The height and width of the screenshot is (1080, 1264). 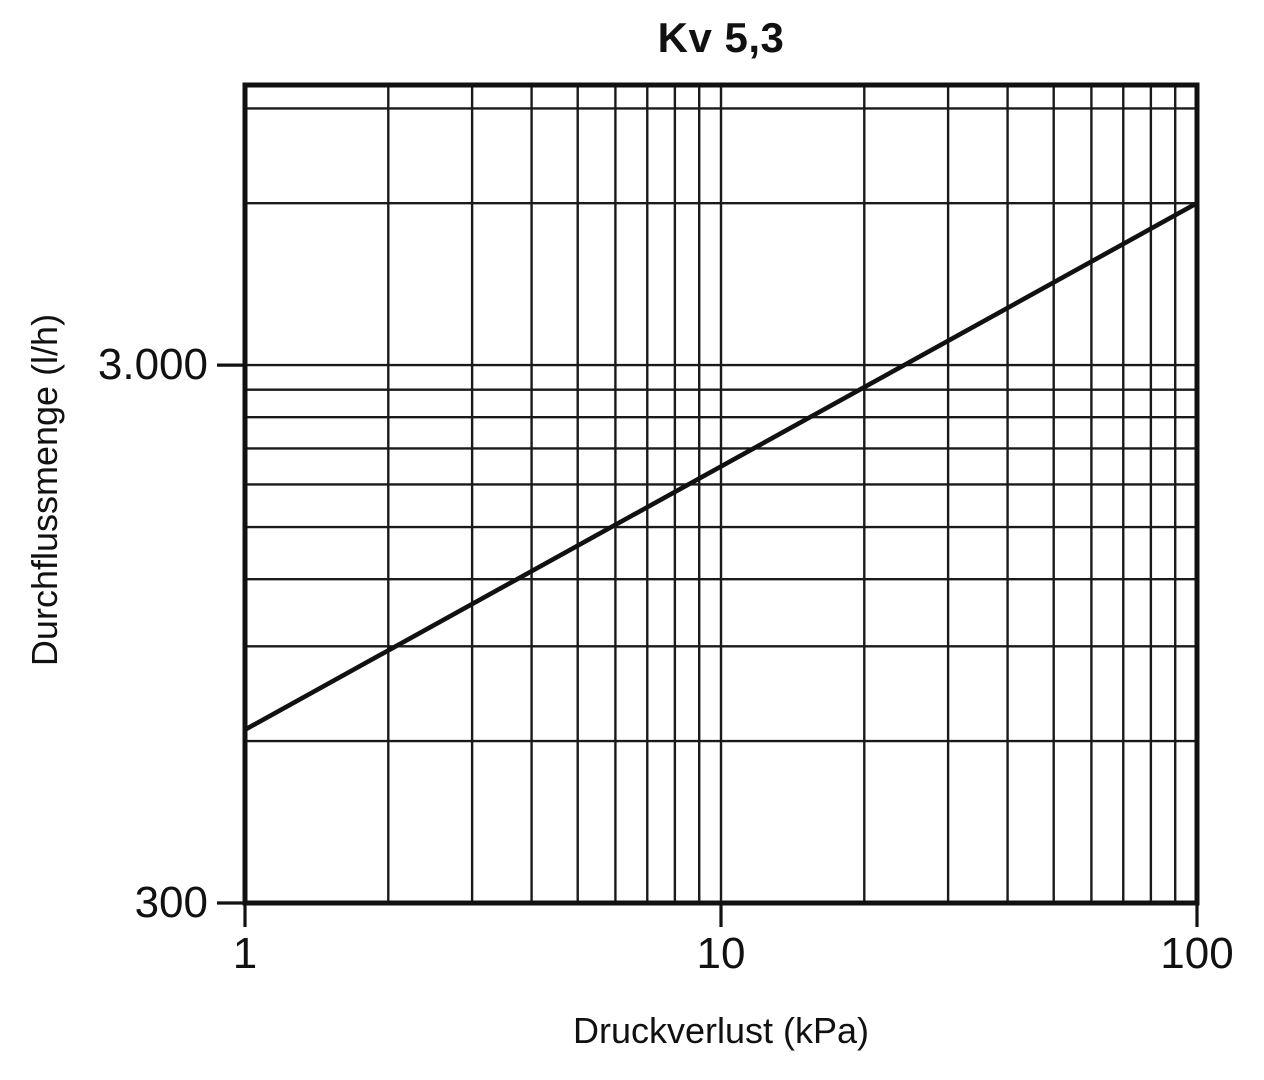 I want to click on x-tick-label-100: 100, so click(x=1197, y=953).